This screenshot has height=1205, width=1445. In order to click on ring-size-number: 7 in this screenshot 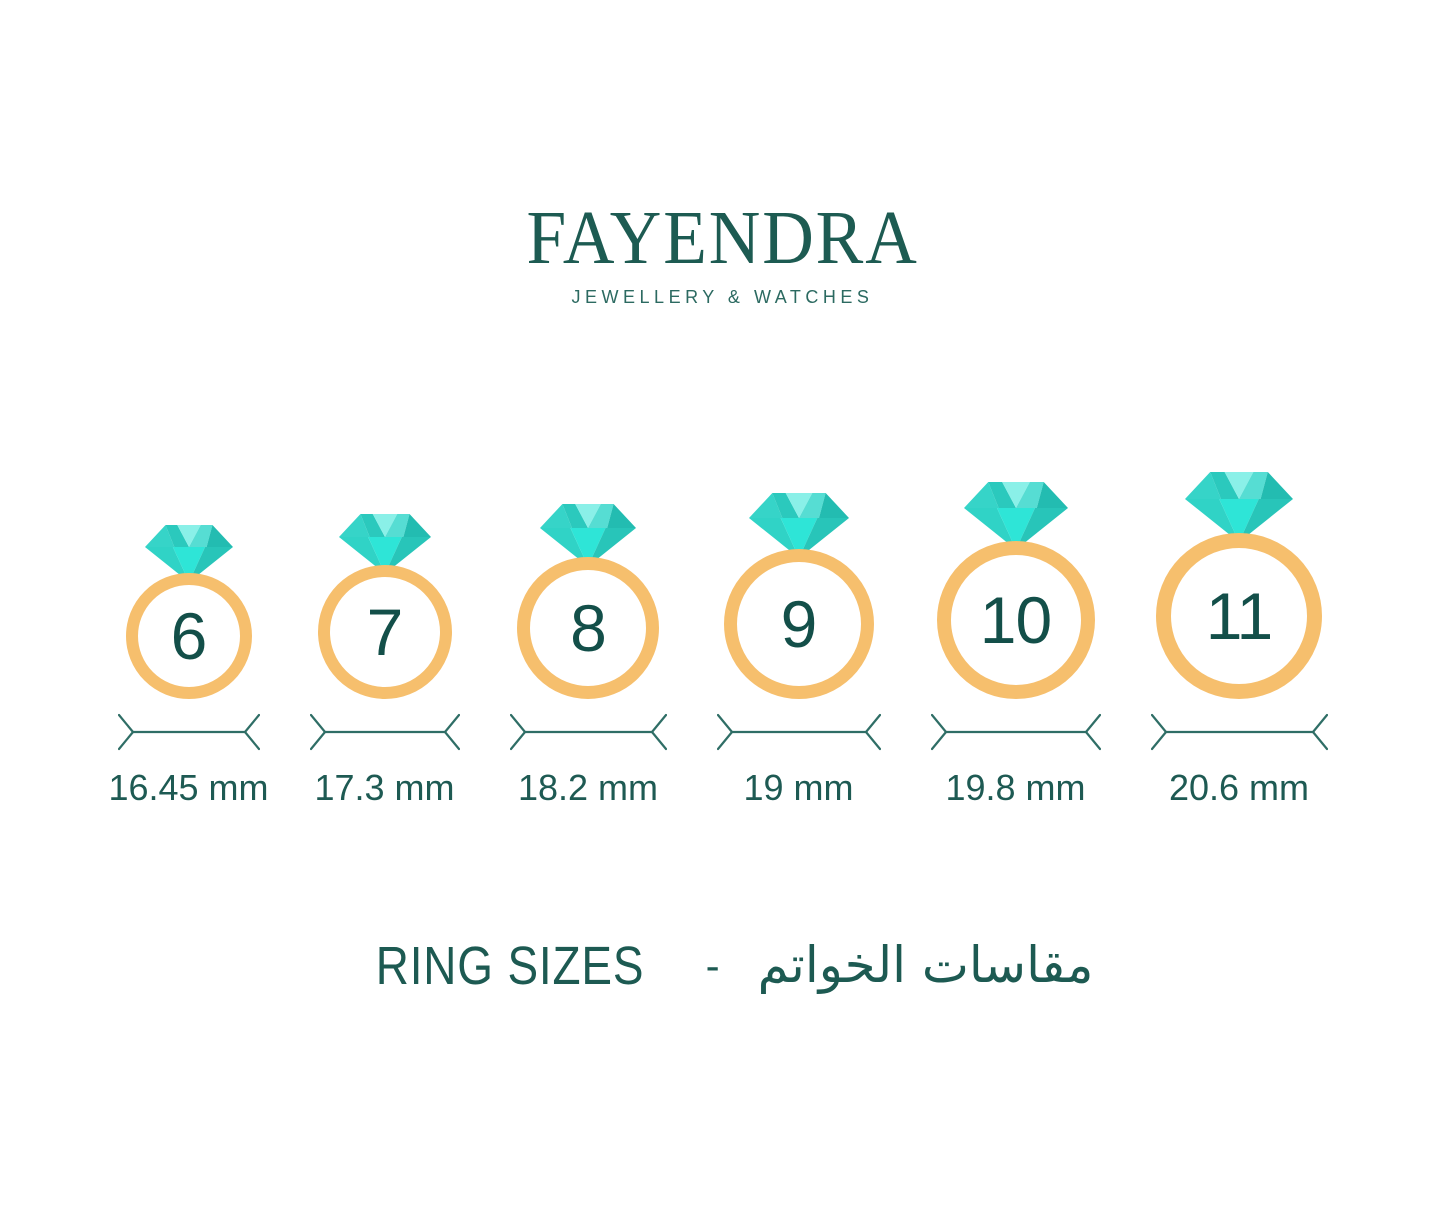, I will do `click(385, 632)`.